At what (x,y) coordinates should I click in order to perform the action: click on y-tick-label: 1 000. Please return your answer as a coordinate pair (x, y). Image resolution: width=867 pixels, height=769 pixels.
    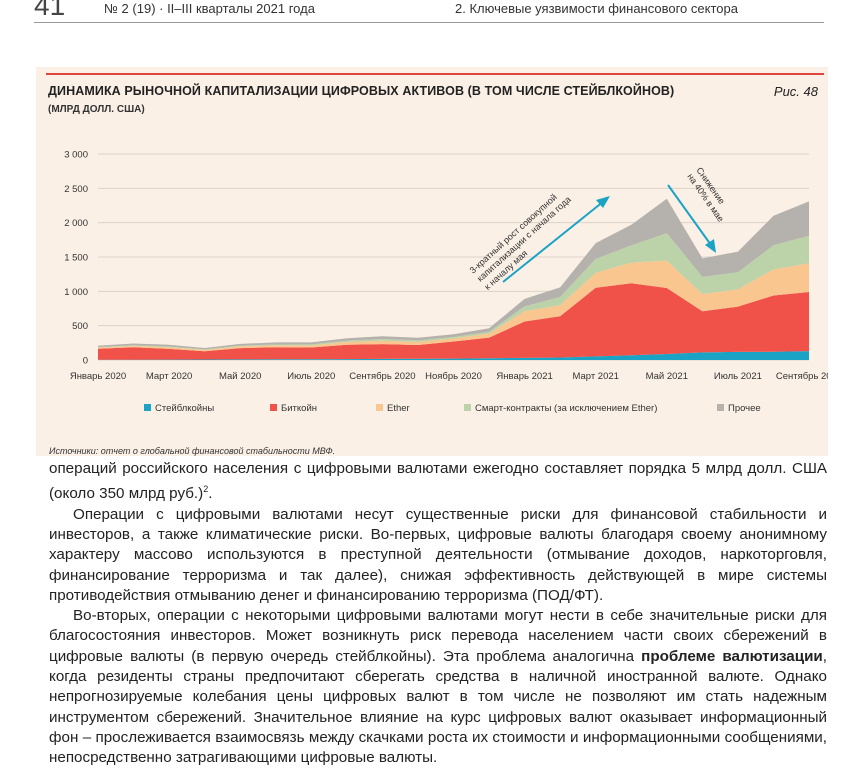
    Looking at the image, I should click on (76, 292).